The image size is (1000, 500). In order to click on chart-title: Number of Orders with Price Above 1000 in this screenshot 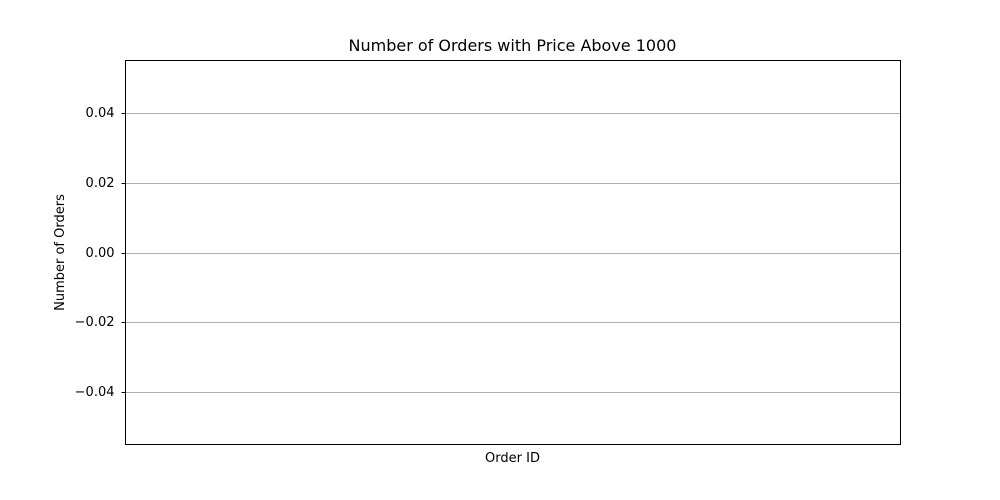, I will do `click(513, 45)`.